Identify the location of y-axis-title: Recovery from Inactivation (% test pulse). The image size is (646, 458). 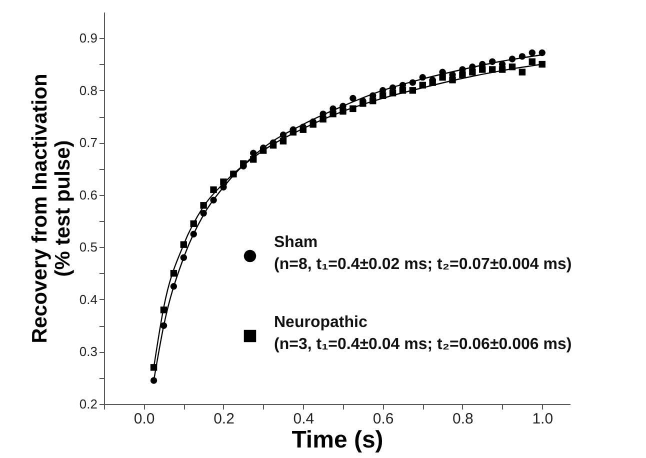
(51, 209).